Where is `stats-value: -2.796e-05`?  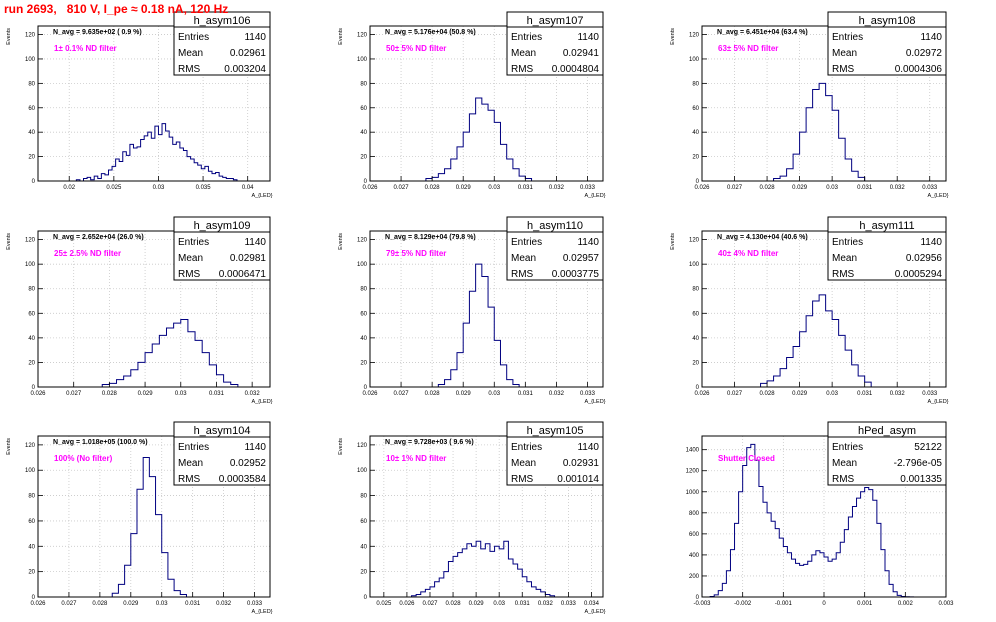 stats-value: -2.796e-05 is located at coordinates (918, 463).